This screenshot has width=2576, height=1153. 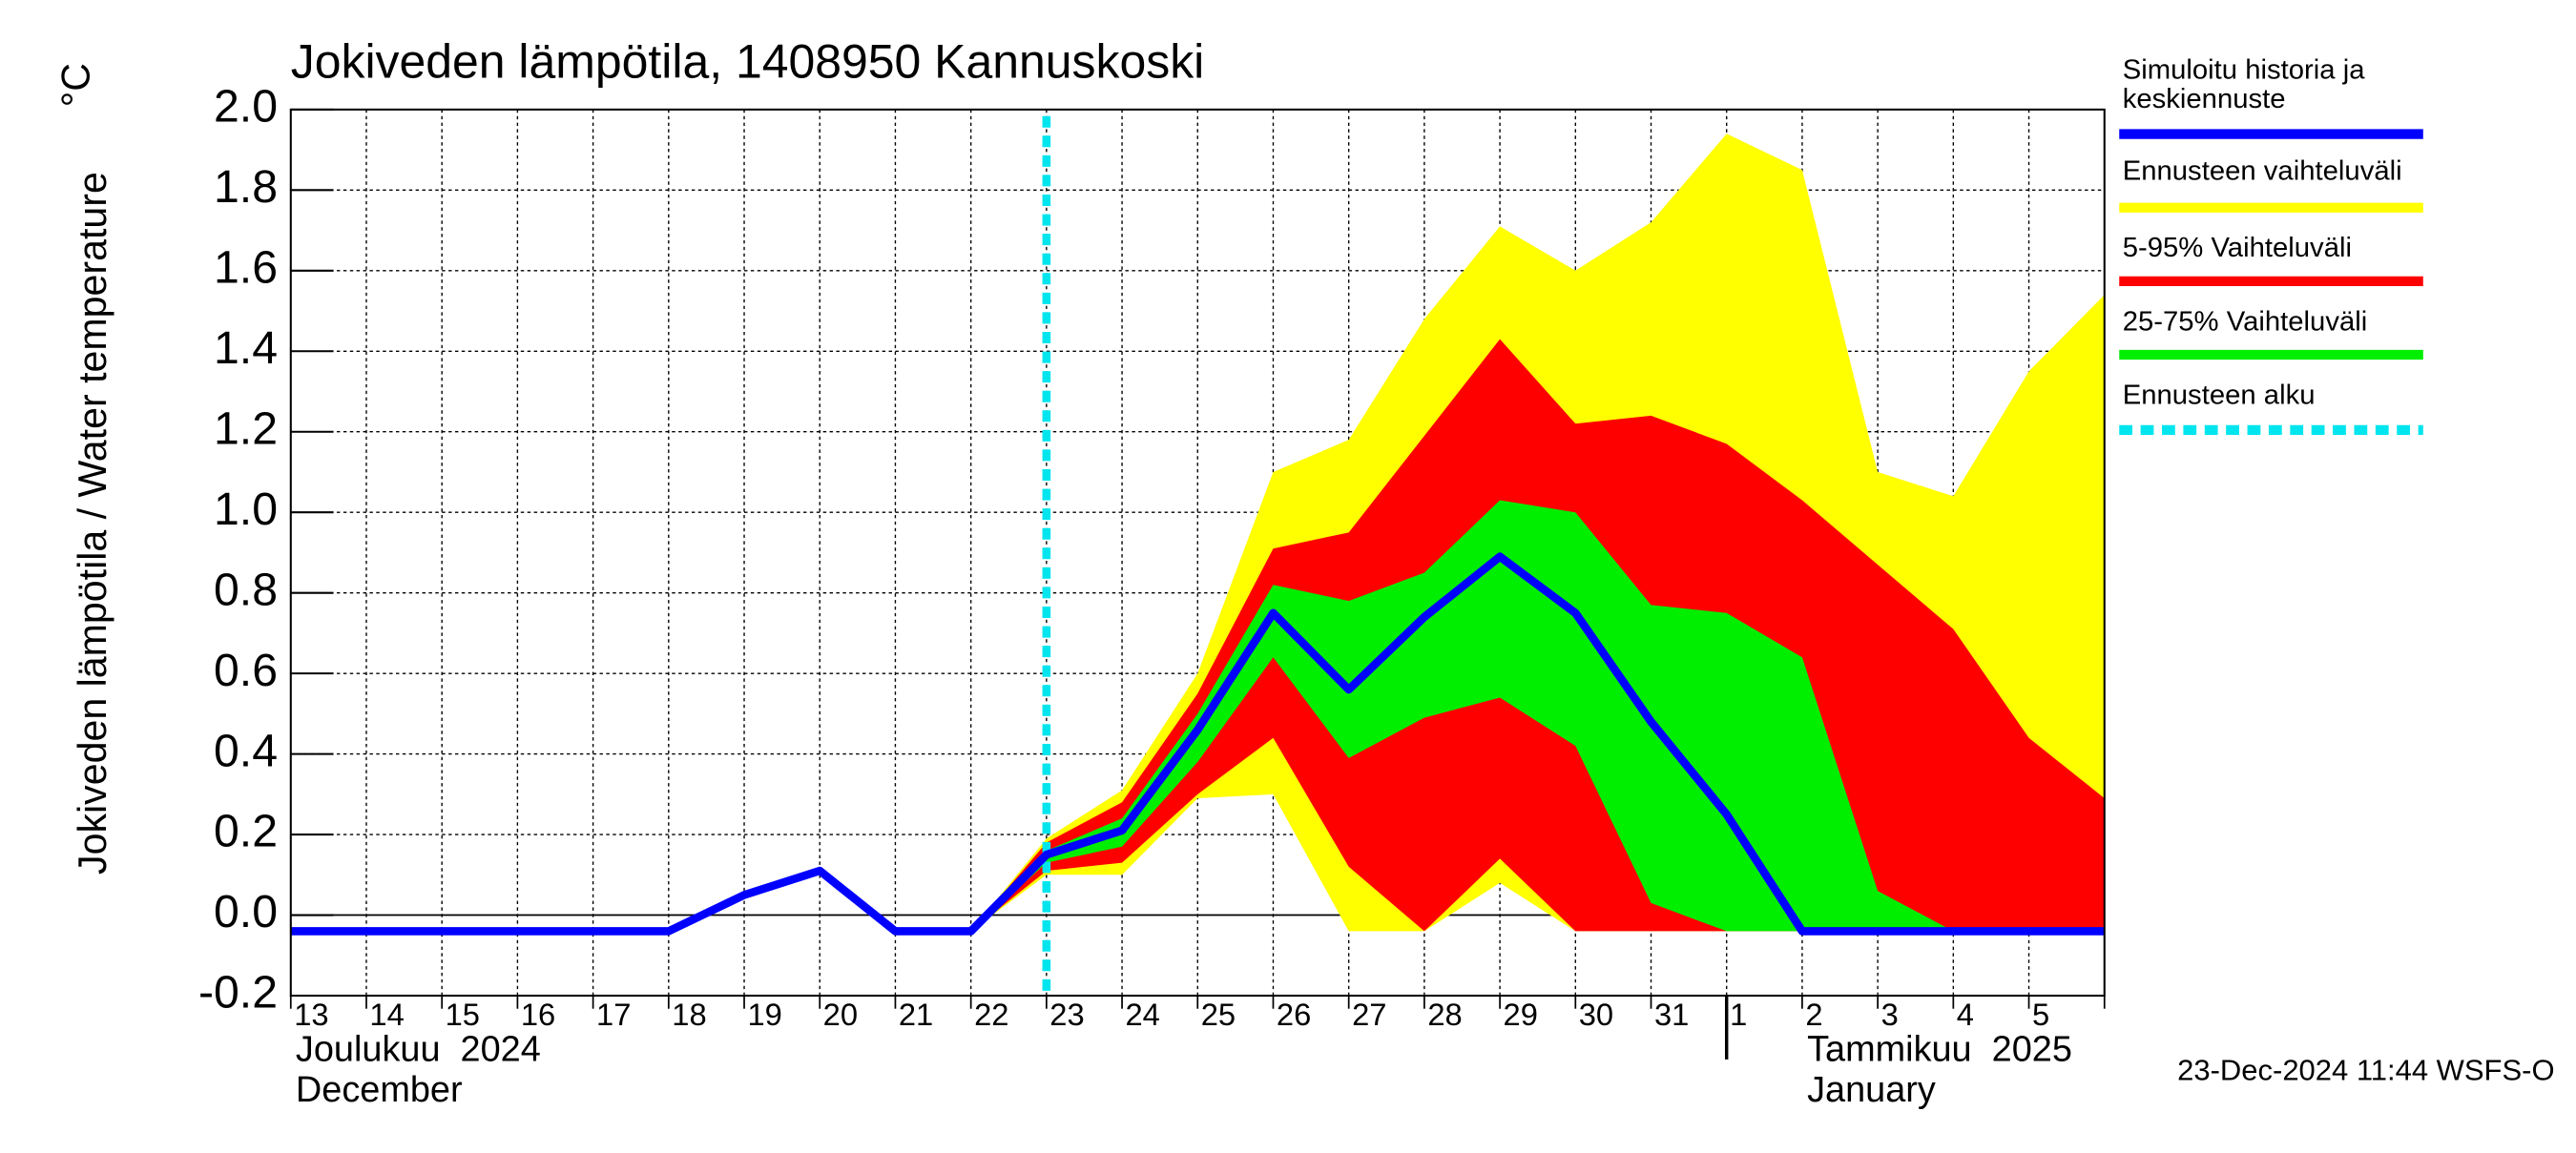 What do you see at coordinates (246, 671) in the screenshot?
I see `y-tick-label: 0.6` at bounding box center [246, 671].